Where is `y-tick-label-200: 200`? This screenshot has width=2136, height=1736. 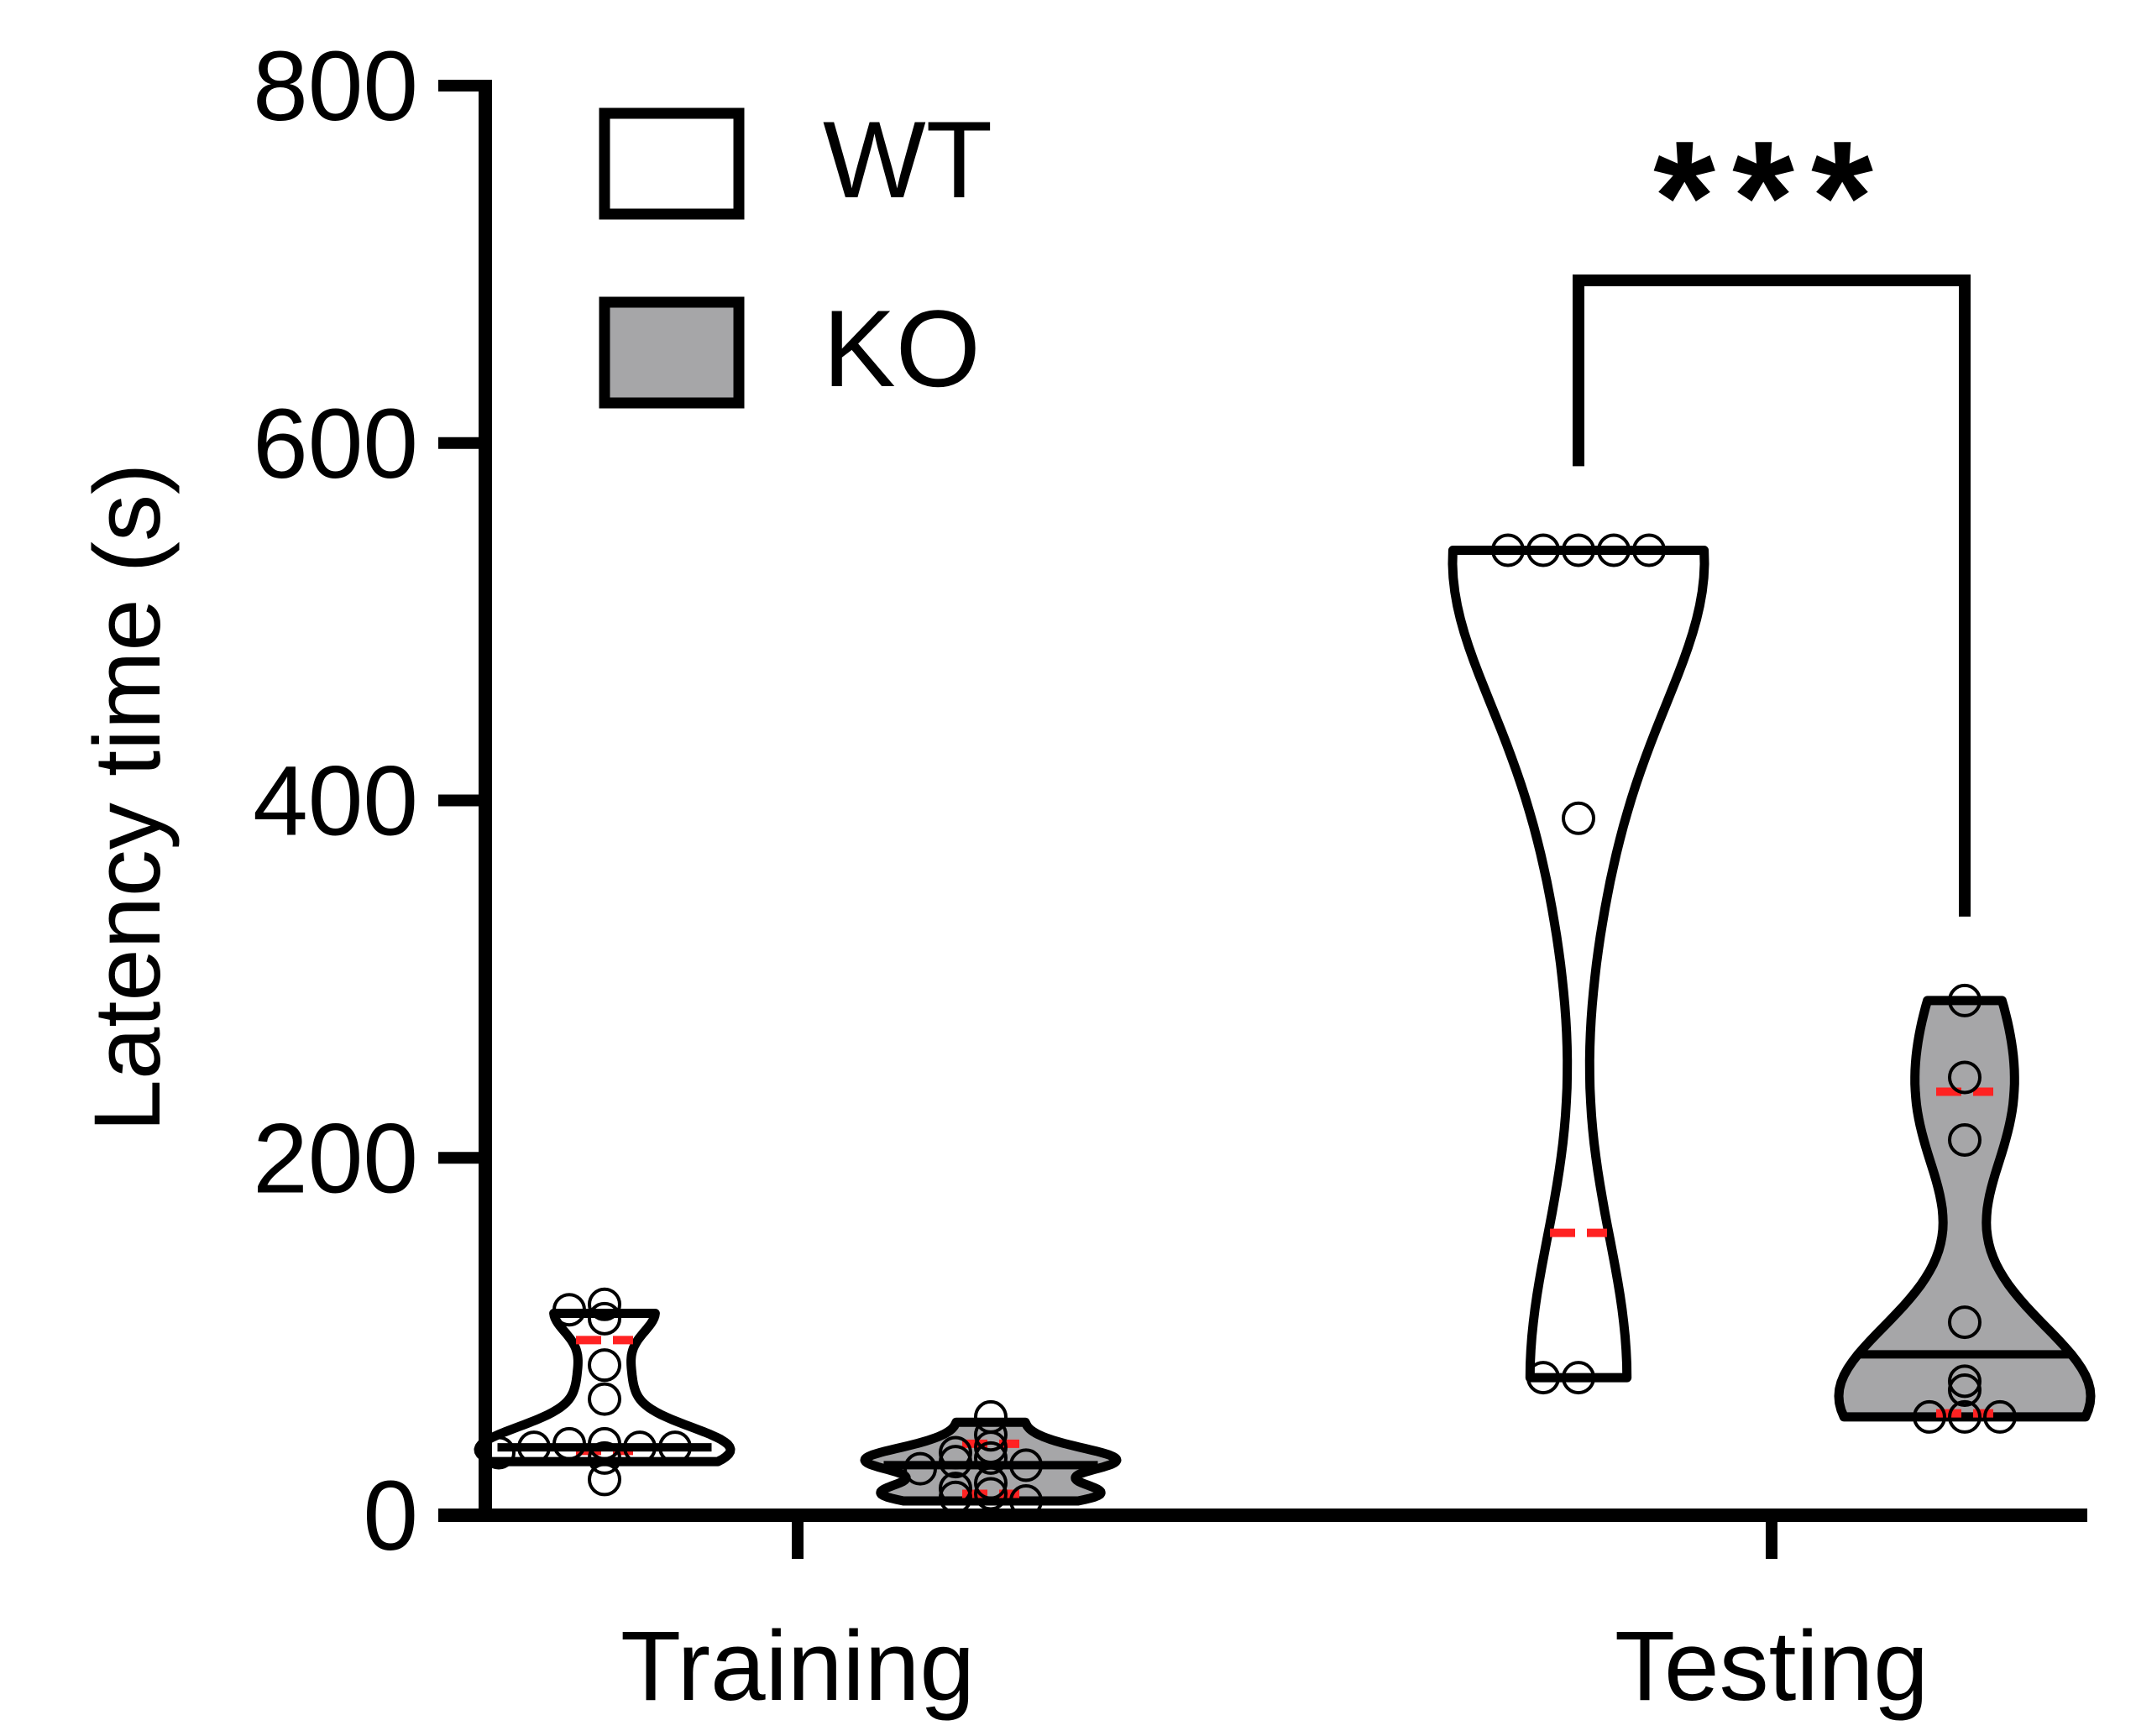
y-tick-label-200: 200 is located at coordinates (336, 1158).